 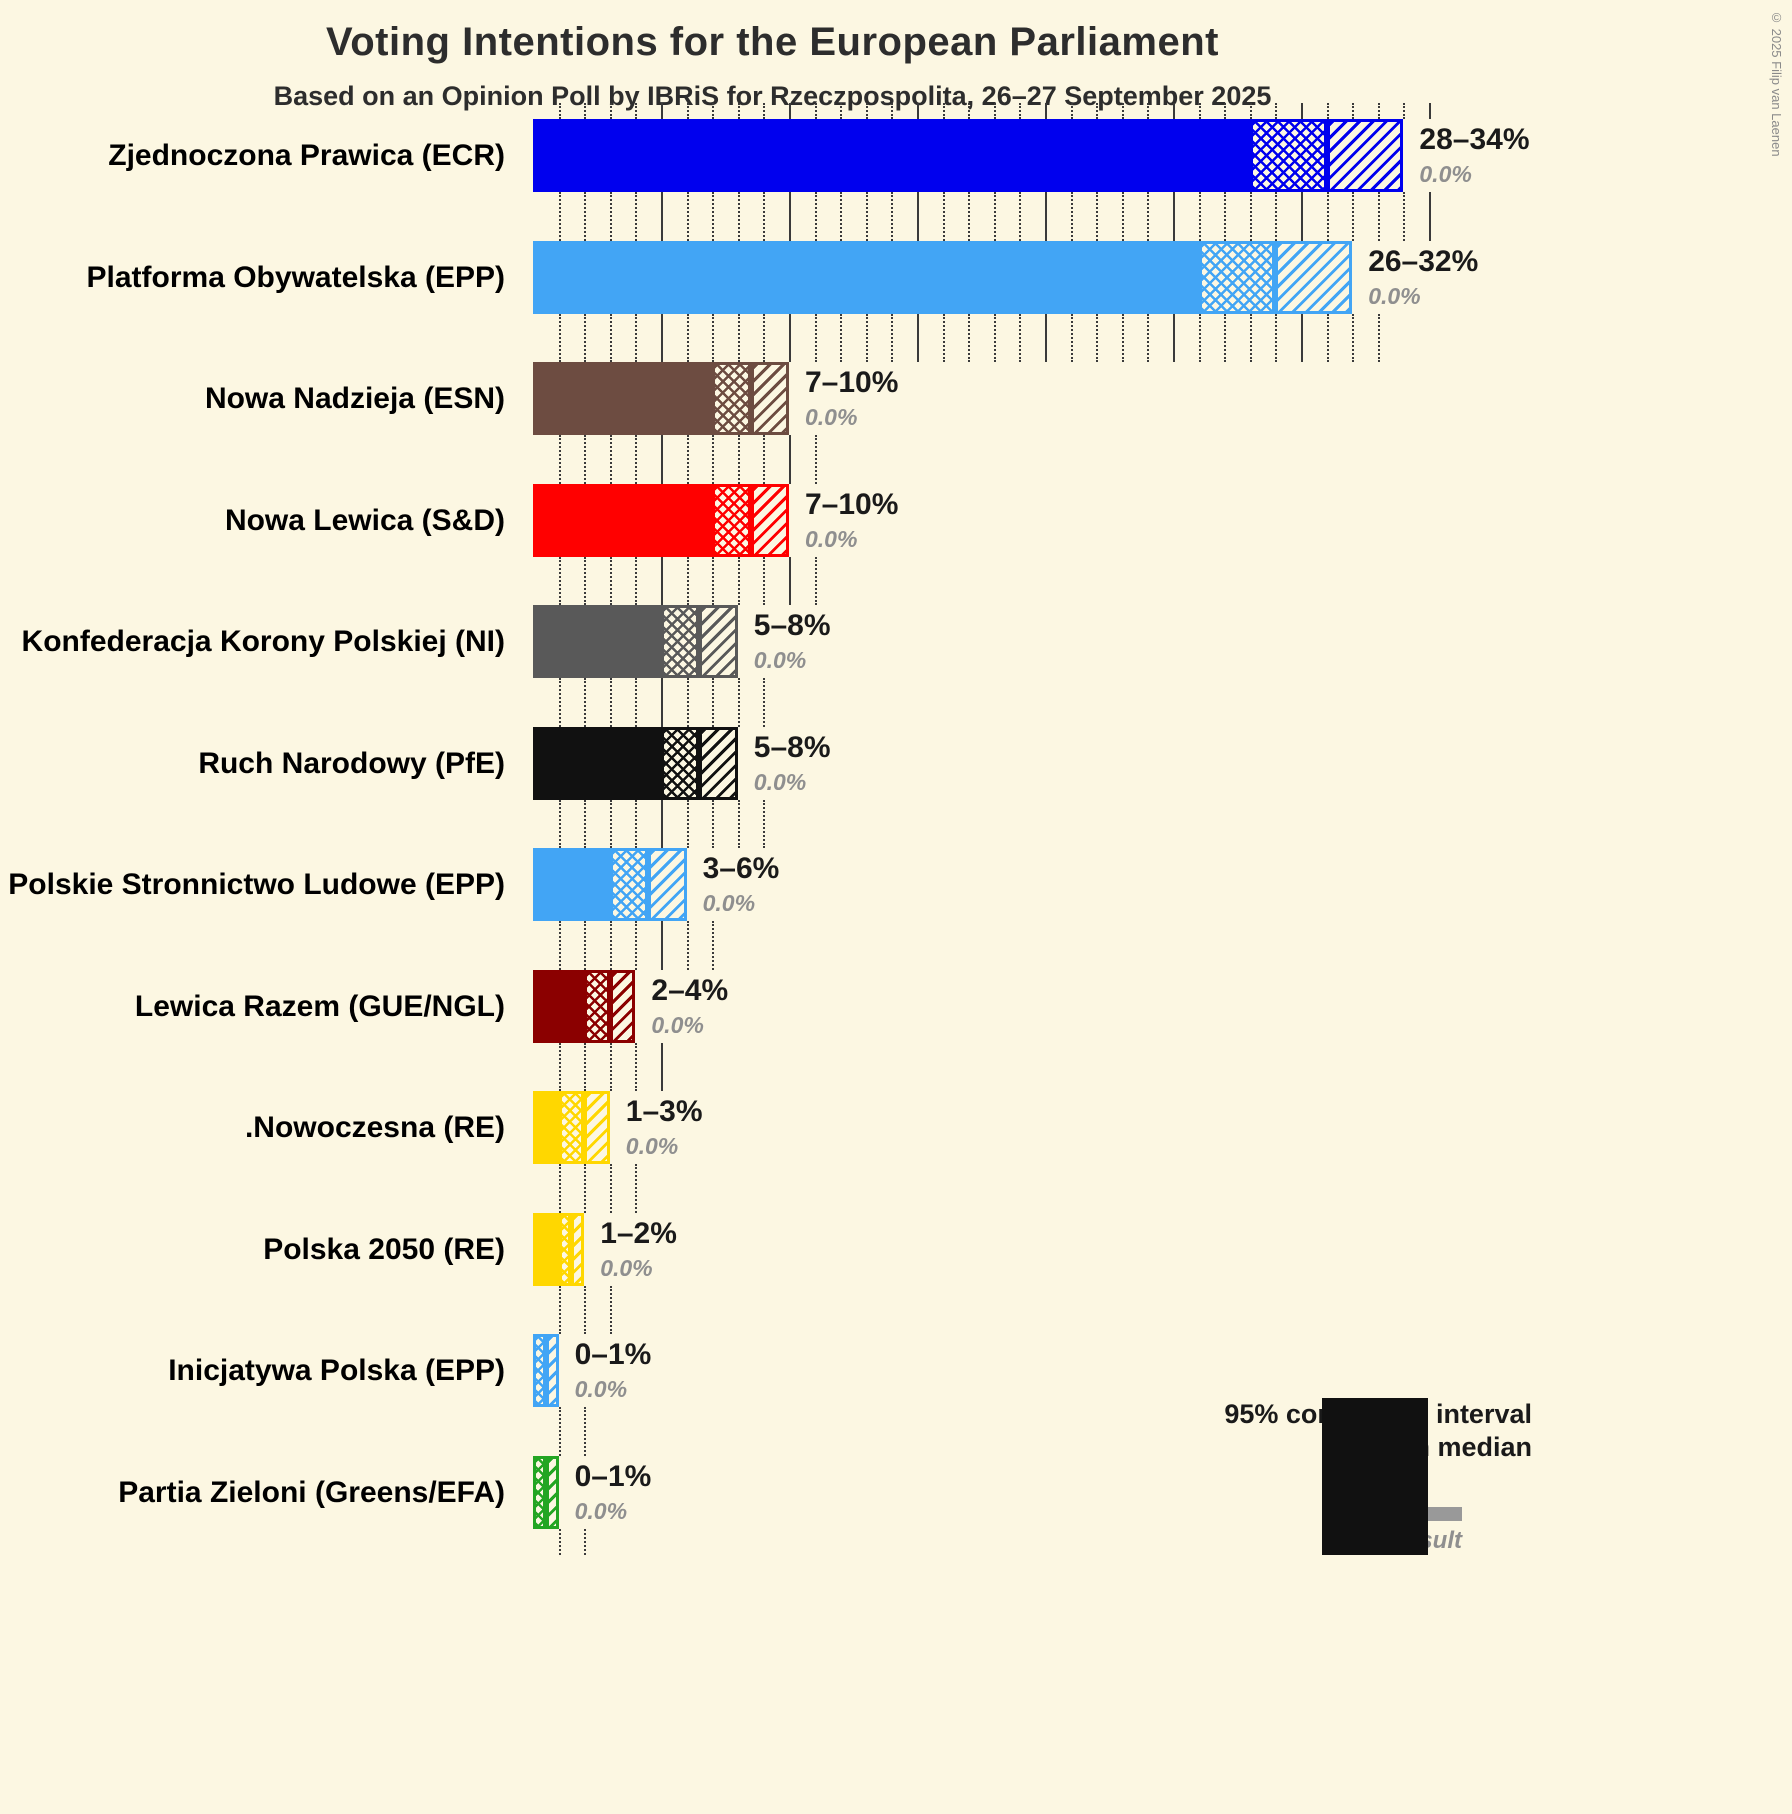 What do you see at coordinates (896, 1127) in the screenshot?
I see `party-row: .Nowoczesna (RE) 1–3% 0.0%` at bounding box center [896, 1127].